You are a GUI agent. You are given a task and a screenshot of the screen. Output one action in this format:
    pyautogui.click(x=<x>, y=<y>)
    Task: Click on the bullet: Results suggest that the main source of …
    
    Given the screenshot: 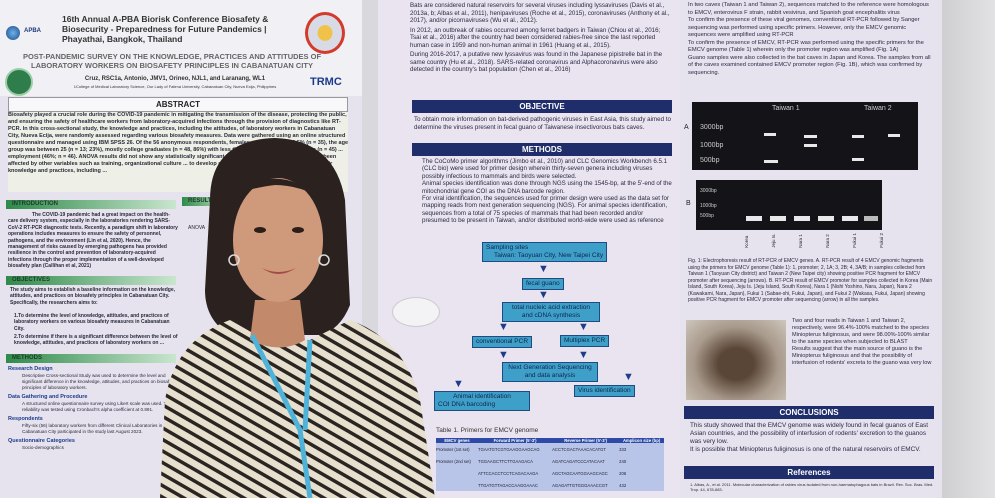 What is the action you would take?
    pyautogui.click(x=862, y=356)
    